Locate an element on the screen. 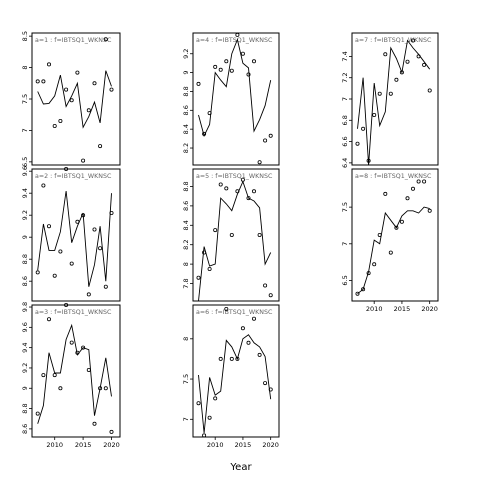 This screenshot has width=480, height=480. panel-title: a=6 : f=IBTSQ1_WKNSC is located at coordinates (234, 312).